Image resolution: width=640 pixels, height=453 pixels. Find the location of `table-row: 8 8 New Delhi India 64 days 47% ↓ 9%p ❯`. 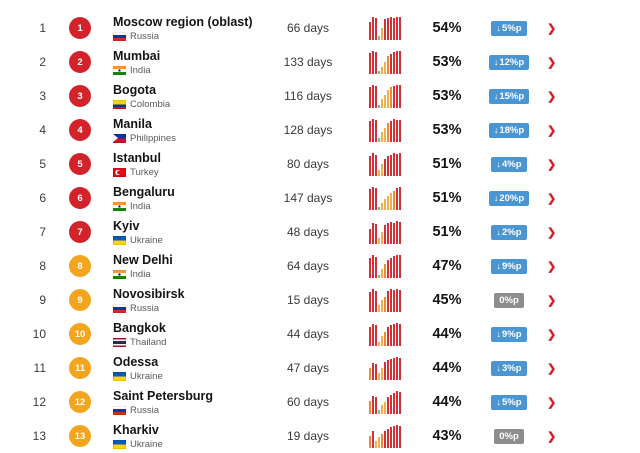

table-row: 8 8 New Delhi India 64 days 47% ↓ 9%p ❯ is located at coordinates (320, 266).